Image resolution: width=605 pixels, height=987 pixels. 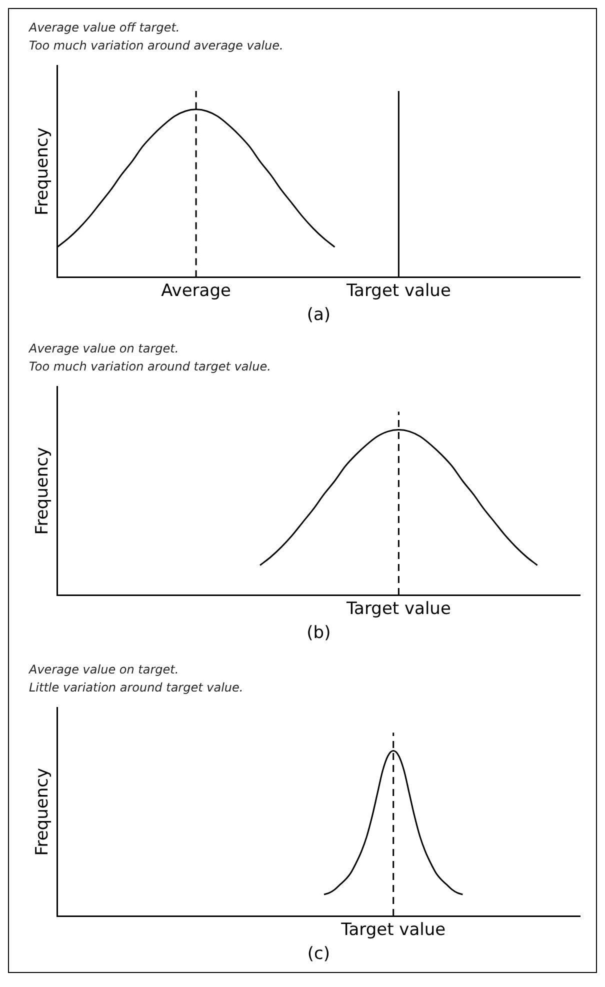 I want to click on chart-subtitle: Too much variation around average value., so click(x=156, y=45).